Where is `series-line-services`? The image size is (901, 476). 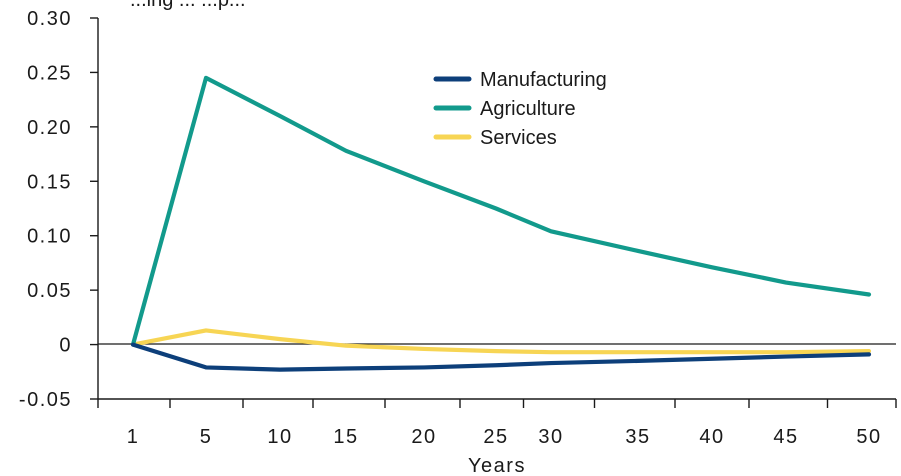 series-line-services is located at coordinates (501, 341).